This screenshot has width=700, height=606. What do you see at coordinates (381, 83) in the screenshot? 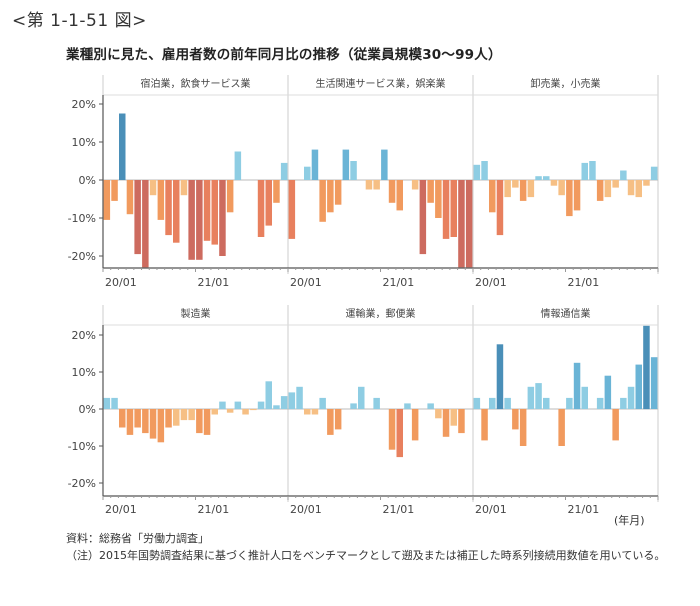
I see `panel-title: 生活関連サービス業，娯楽業` at bounding box center [381, 83].